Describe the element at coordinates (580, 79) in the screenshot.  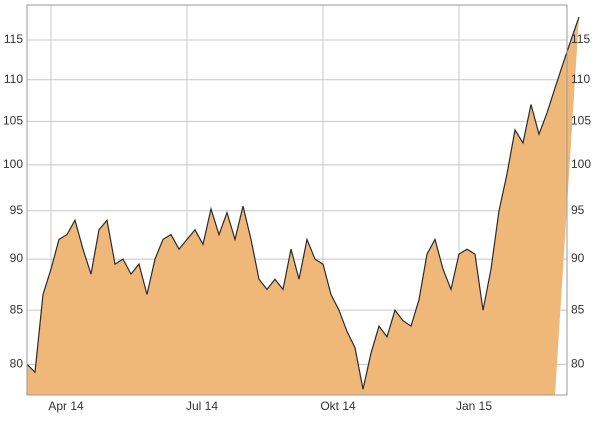
I see `y-tick-label-right: 110` at that location.